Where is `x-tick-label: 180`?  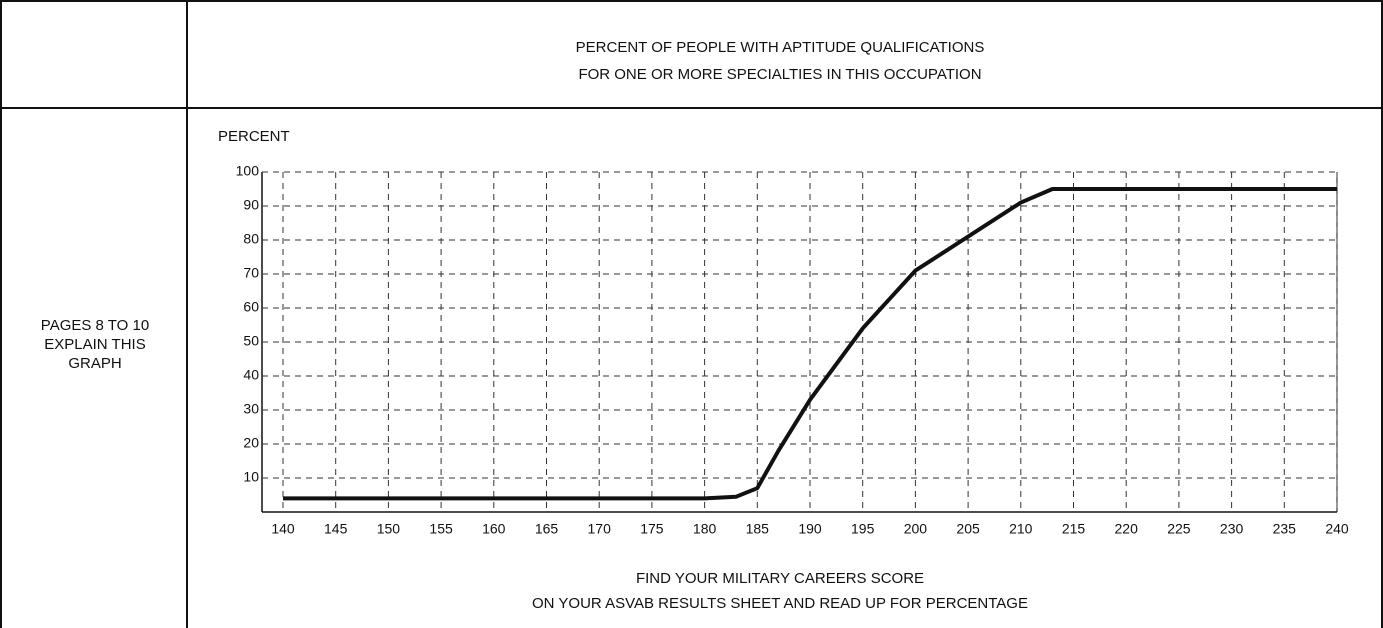 x-tick-label: 180 is located at coordinates (705, 529).